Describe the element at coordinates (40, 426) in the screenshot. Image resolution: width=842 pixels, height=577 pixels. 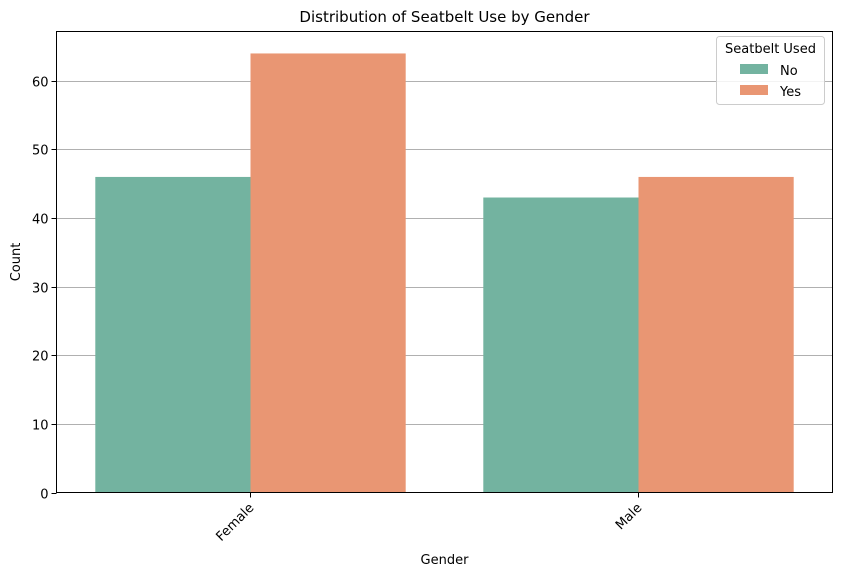
I see `y-tick-label: 10` at that location.